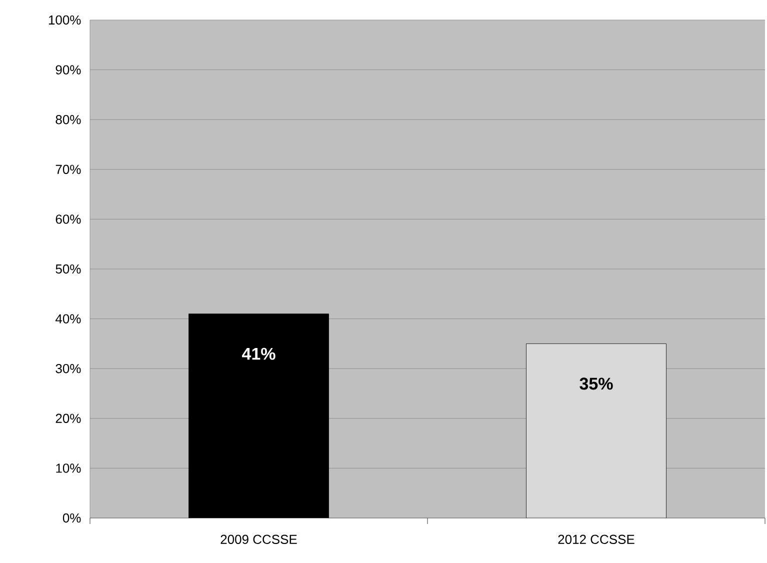 The width and height of the screenshot is (767, 563). What do you see at coordinates (68, 369) in the screenshot?
I see `y-tick-label: 30%` at bounding box center [68, 369].